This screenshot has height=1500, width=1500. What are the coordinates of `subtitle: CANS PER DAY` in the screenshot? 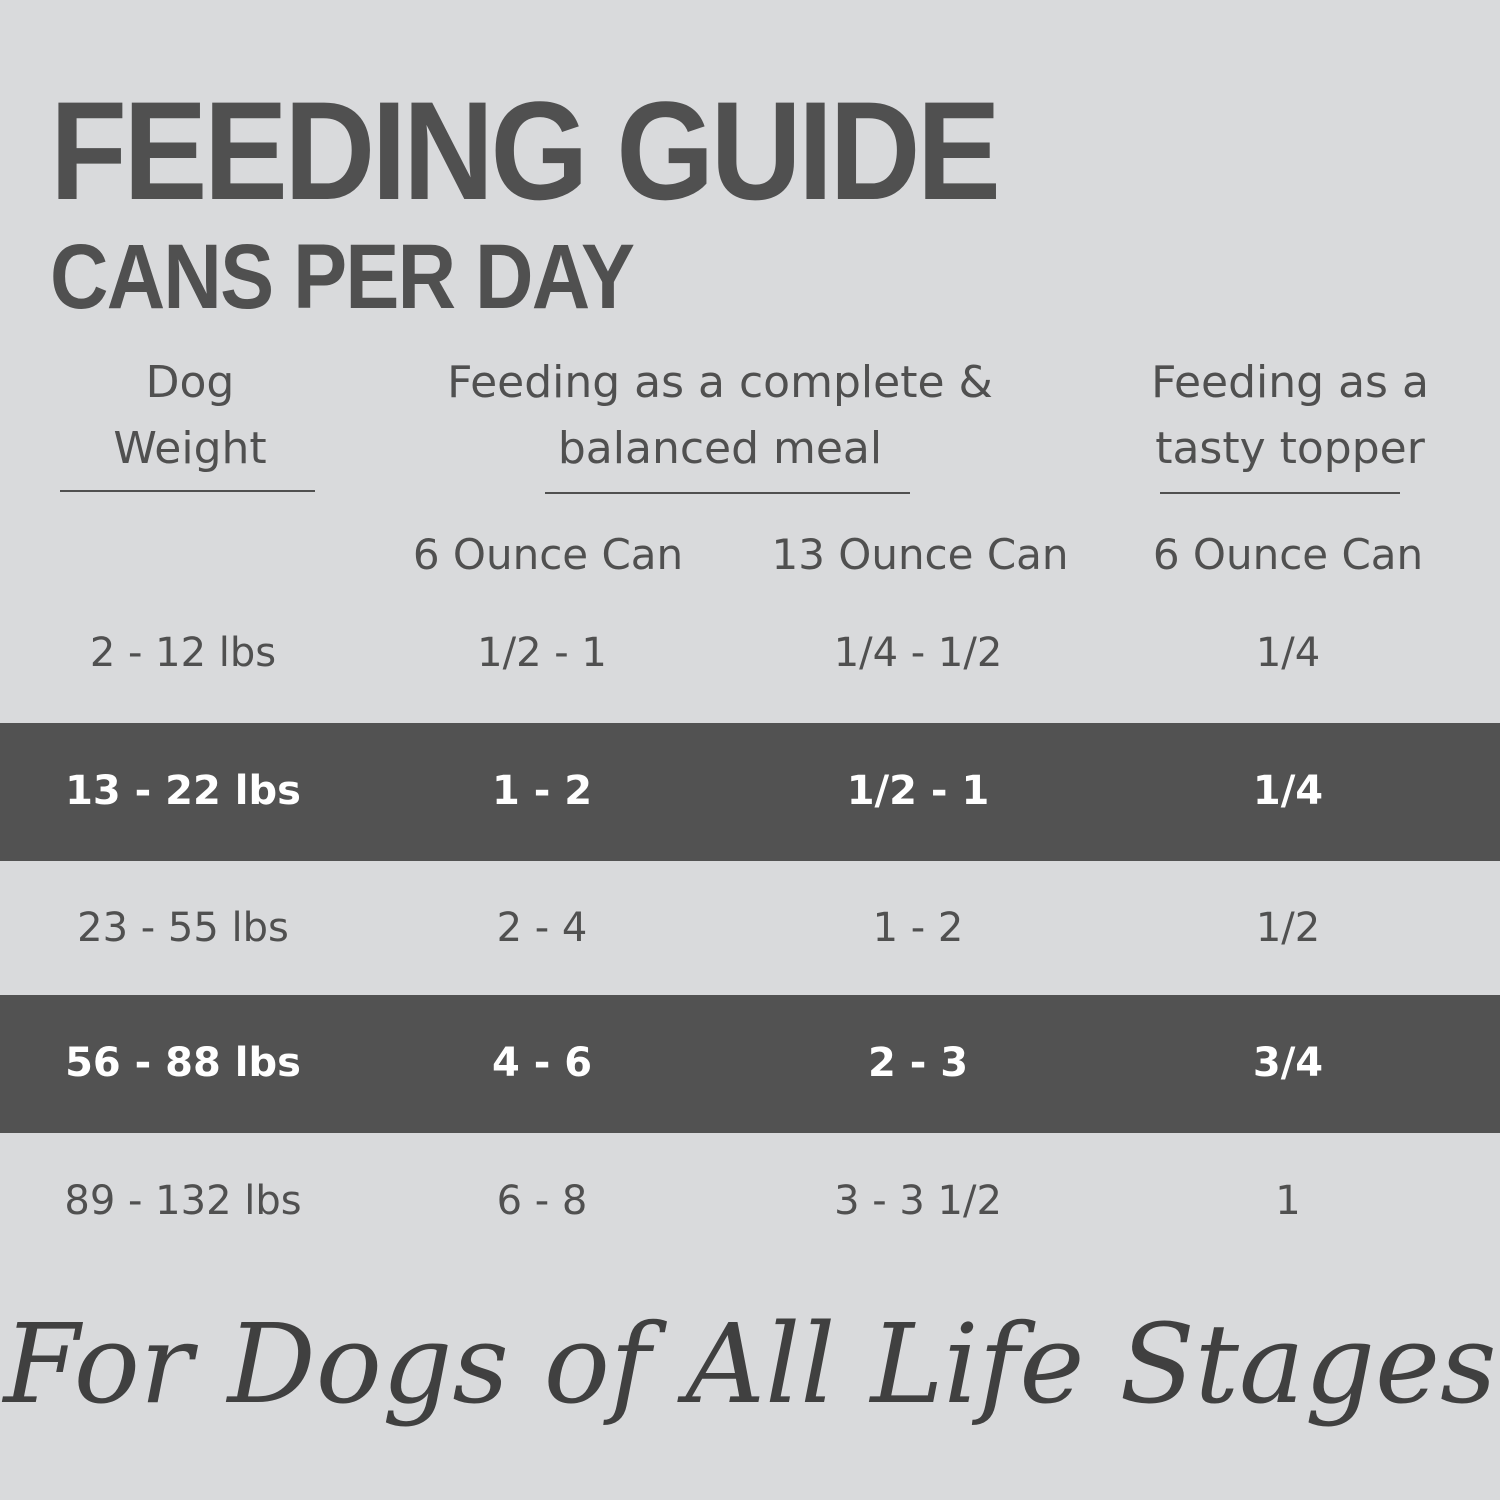 It's located at (342, 277).